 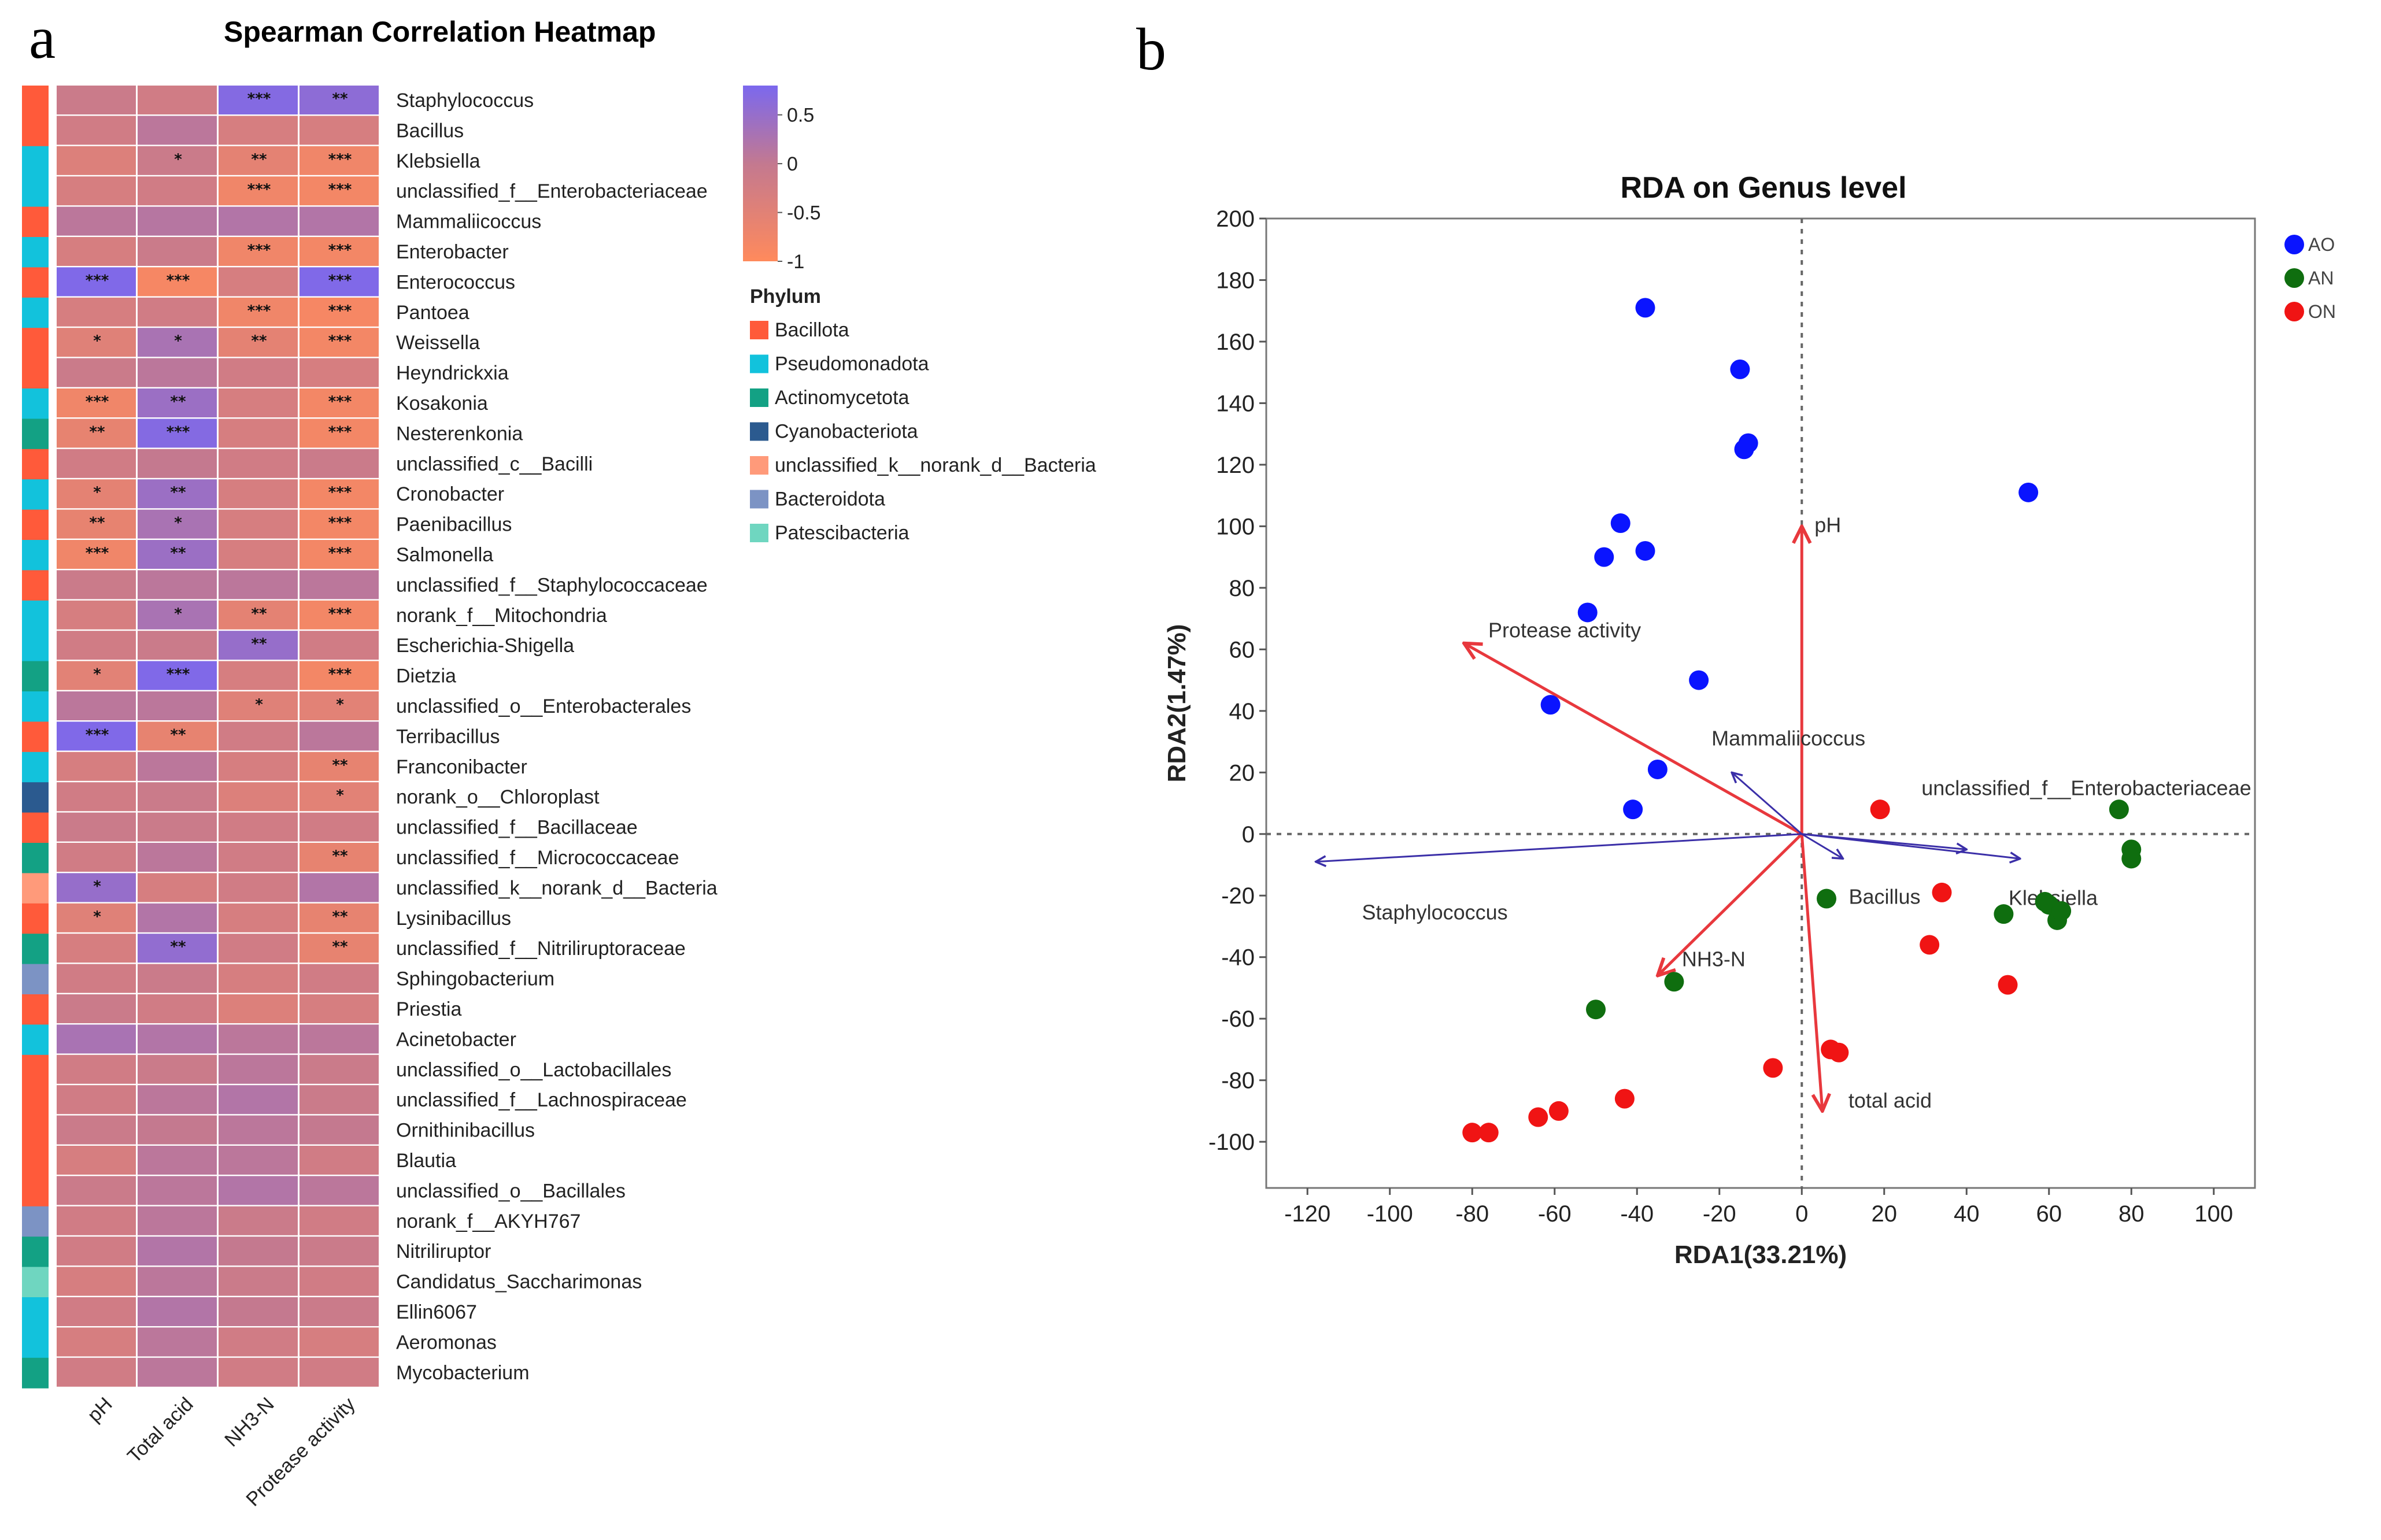 I want to click on y-tick-label: 60, so click(x=1242, y=649).